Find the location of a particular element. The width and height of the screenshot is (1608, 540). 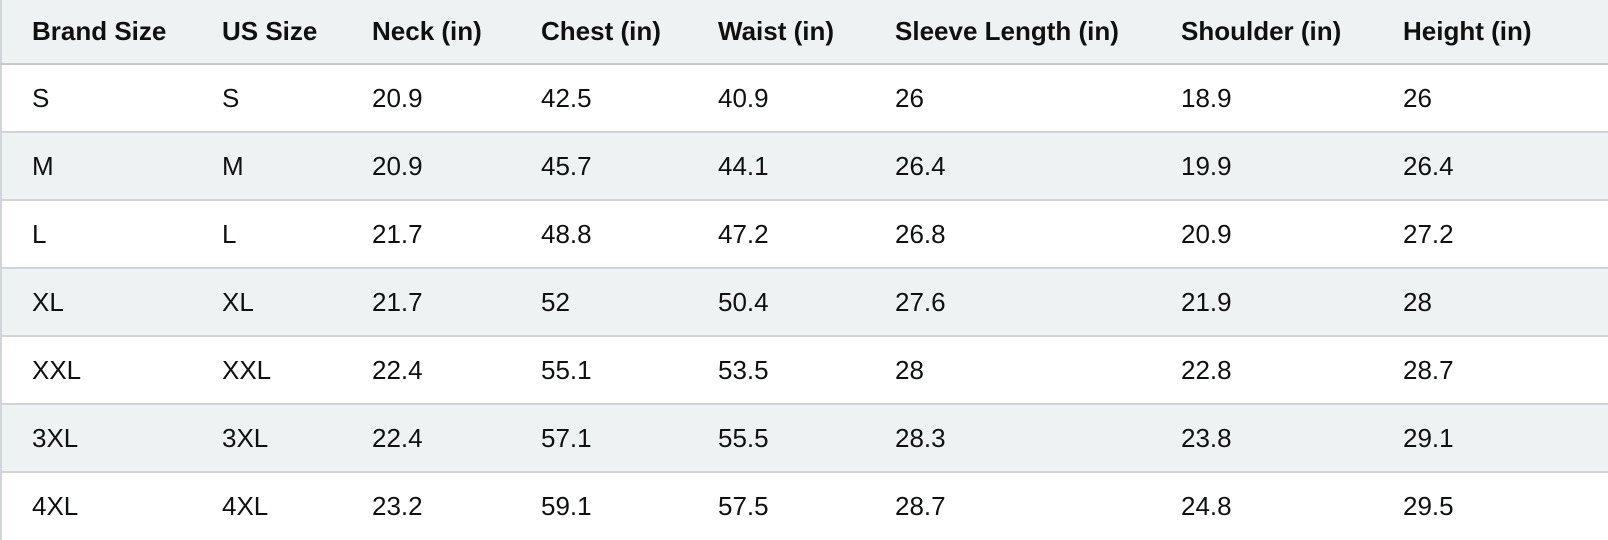

cell-us-size: XL is located at coordinates (267, 302).